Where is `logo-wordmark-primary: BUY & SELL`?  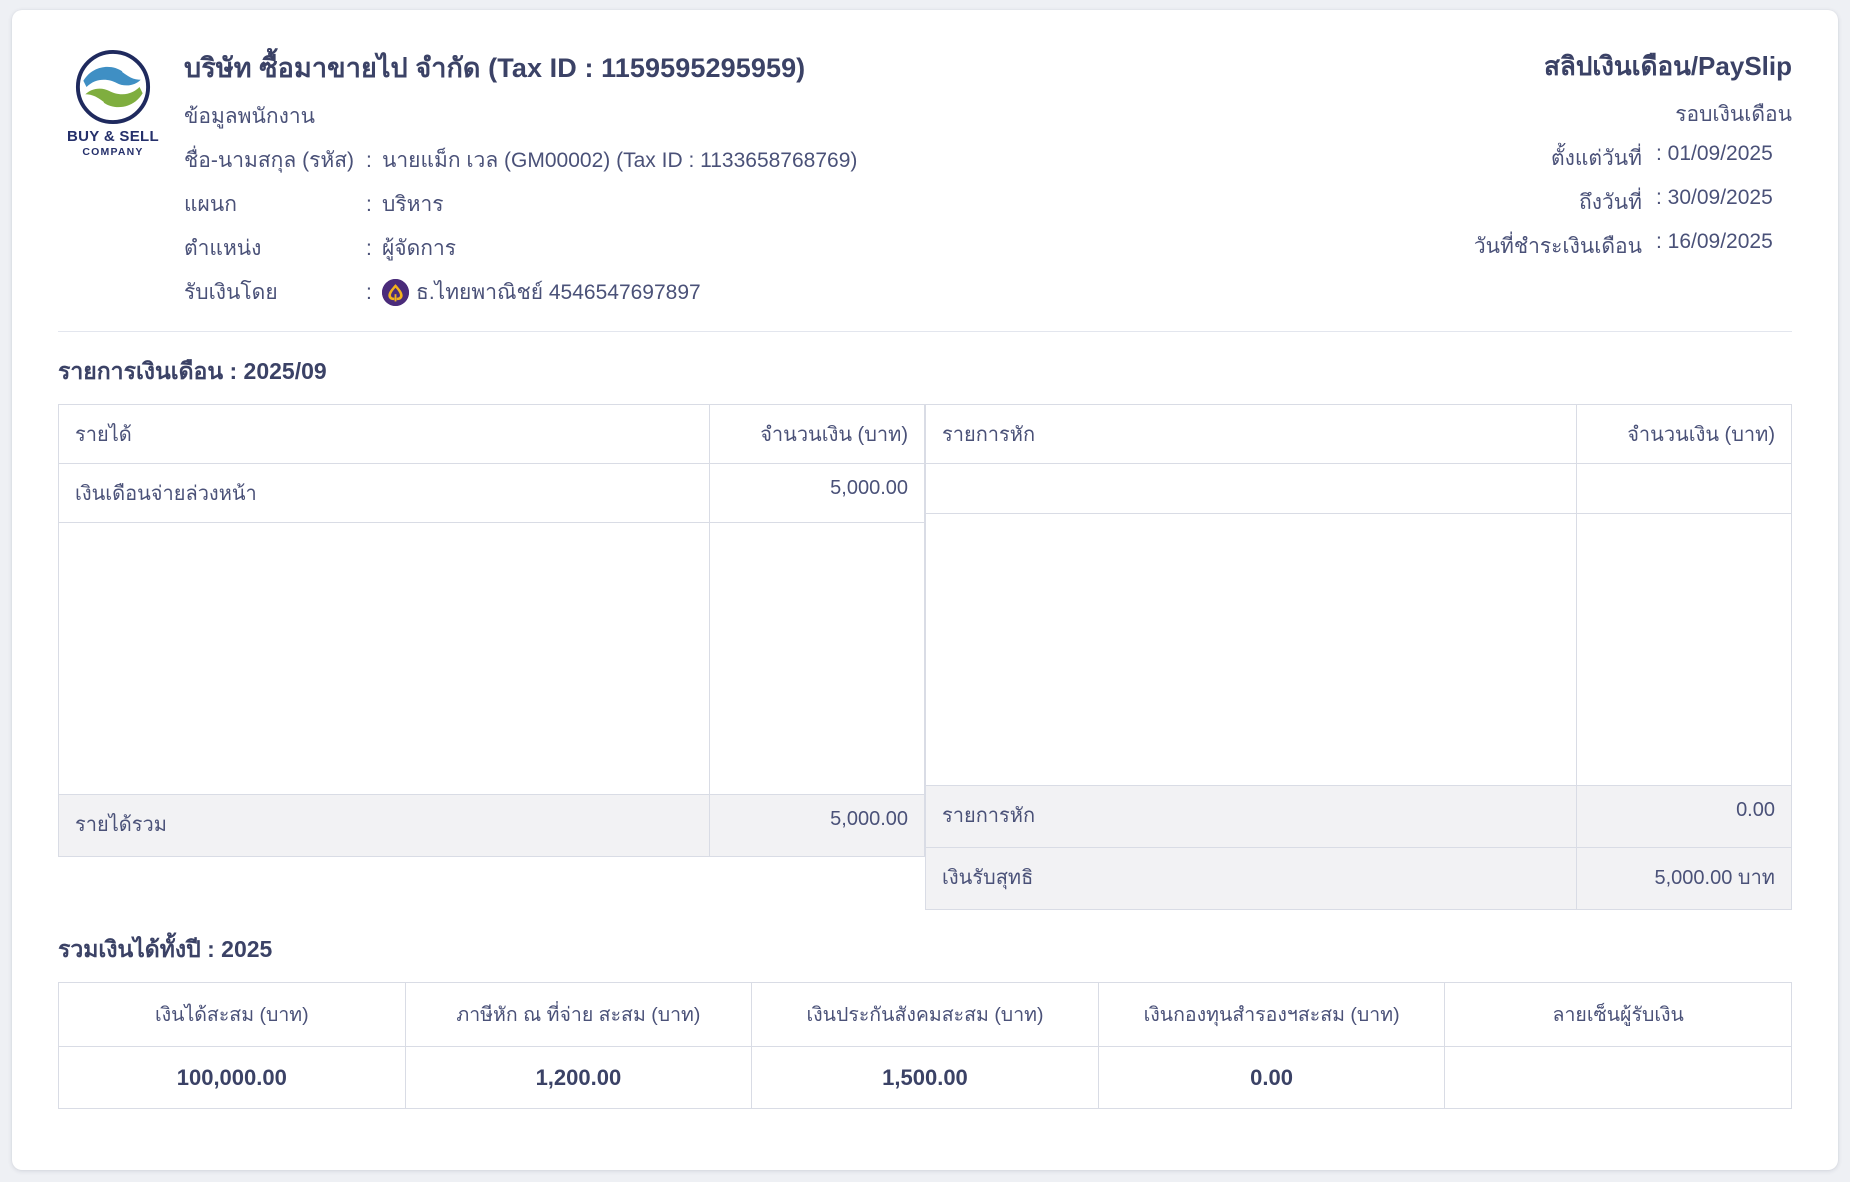 logo-wordmark-primary: BUY & SELL is located at coordinates (113, 136).